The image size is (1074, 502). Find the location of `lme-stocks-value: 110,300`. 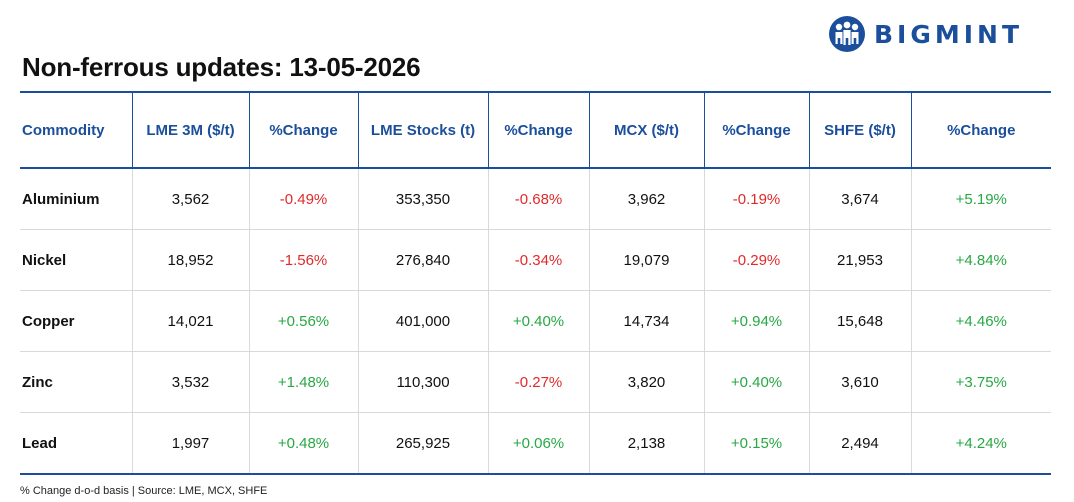

lme-stocks-value: 110,300 is located at coordinates (422, 382).